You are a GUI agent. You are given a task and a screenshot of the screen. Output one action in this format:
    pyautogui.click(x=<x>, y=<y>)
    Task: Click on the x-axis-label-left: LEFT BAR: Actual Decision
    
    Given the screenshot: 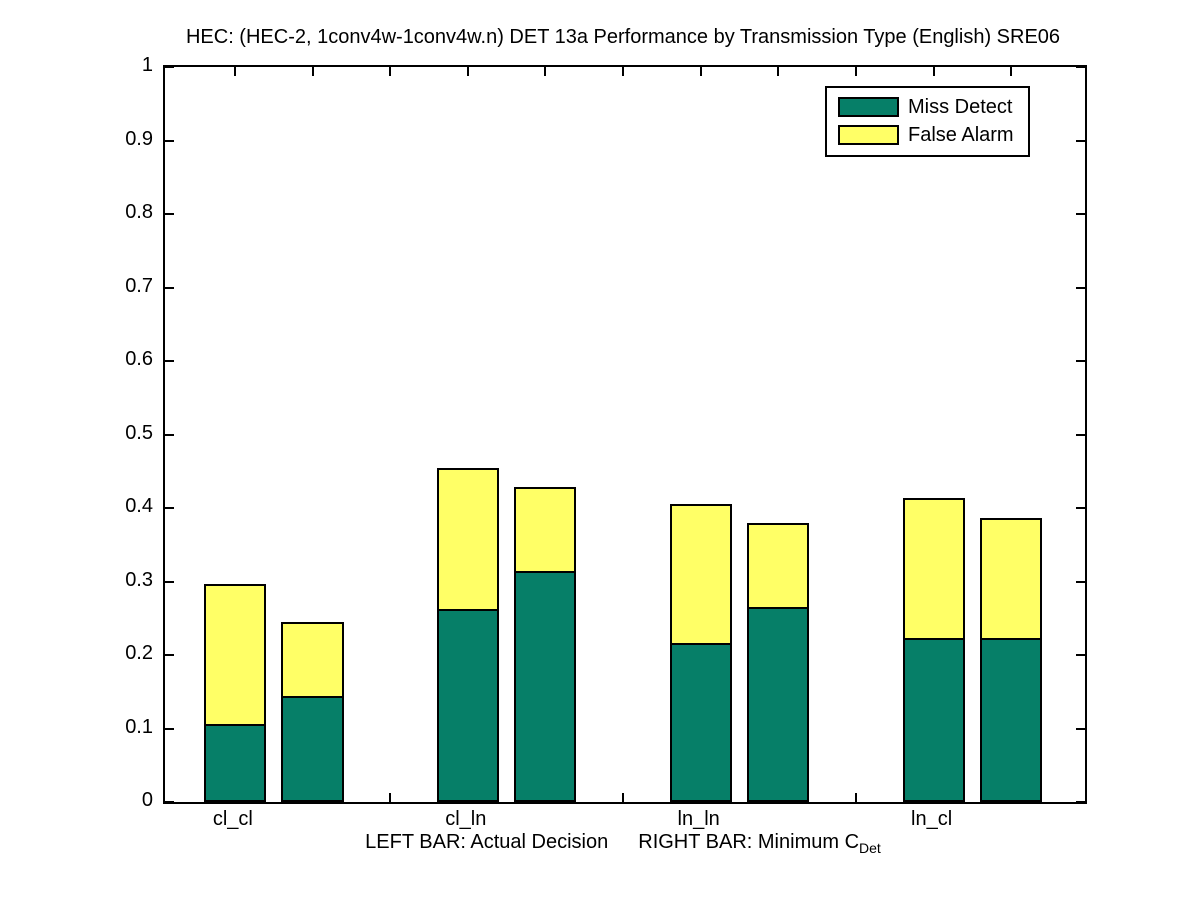 What is the action you would take?
    pyautogui.click(x=487, y=842)
    